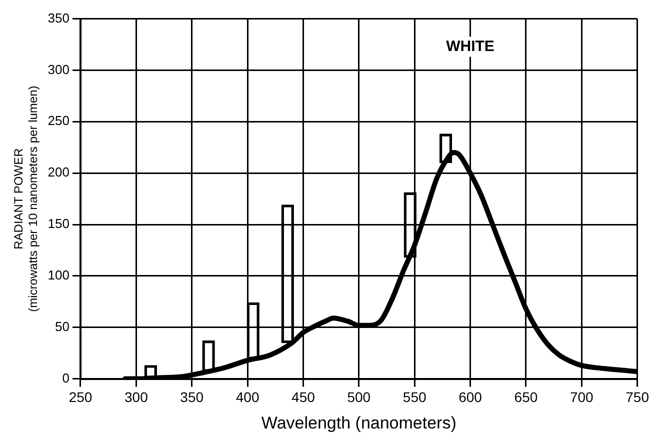  What do you see at coordinates (359, 397) in the screenshot?
I see `x-tick-label: 500` at bounding box center [359, 397].